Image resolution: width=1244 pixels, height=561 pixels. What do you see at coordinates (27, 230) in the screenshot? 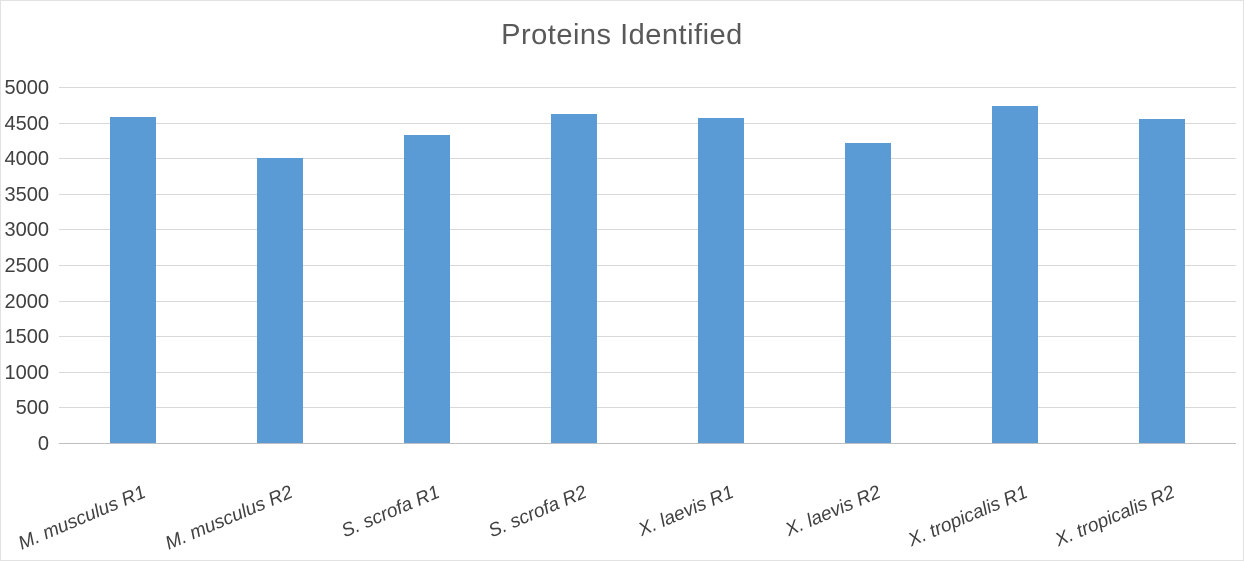
I see `y-tick-label: 3000` at bounding box center [27, 230].